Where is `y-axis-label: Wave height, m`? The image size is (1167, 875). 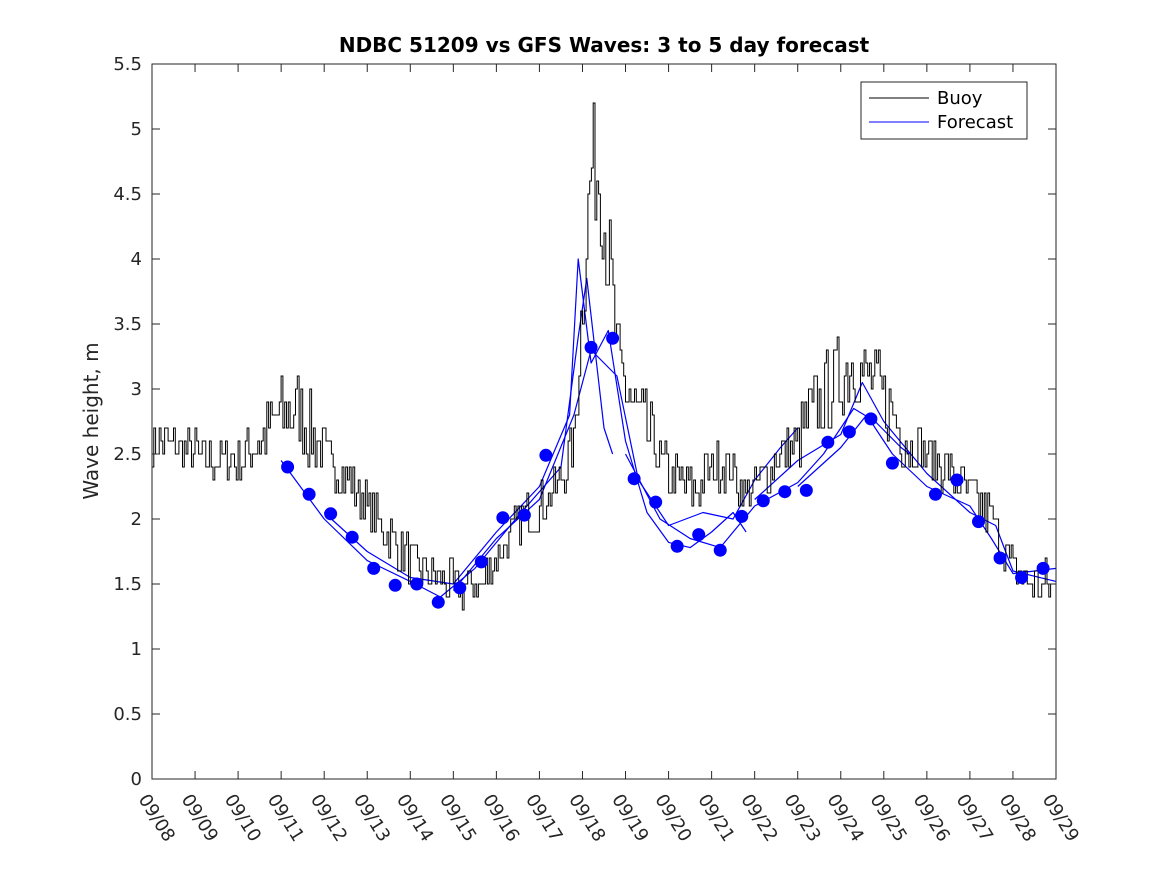
y-axis-label: Wave height, m is located at coordinates (91, 420).